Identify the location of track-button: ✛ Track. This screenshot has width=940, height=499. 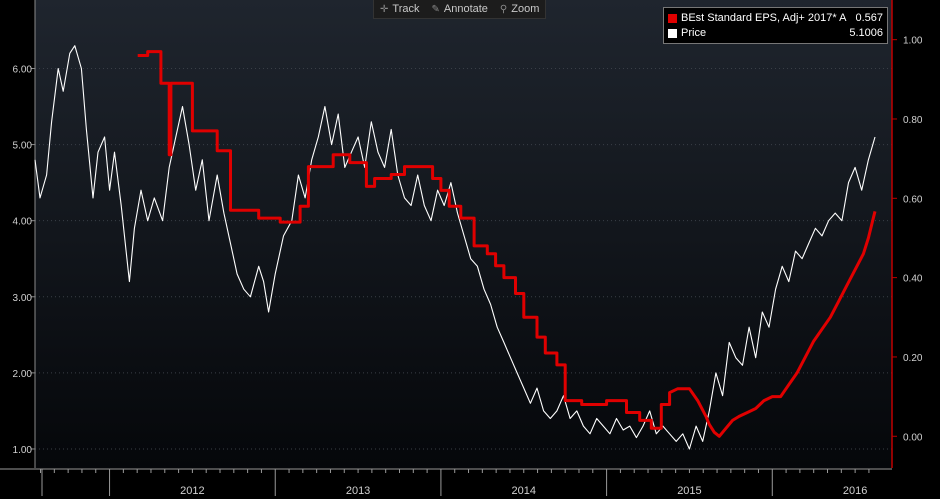
(399, 9).